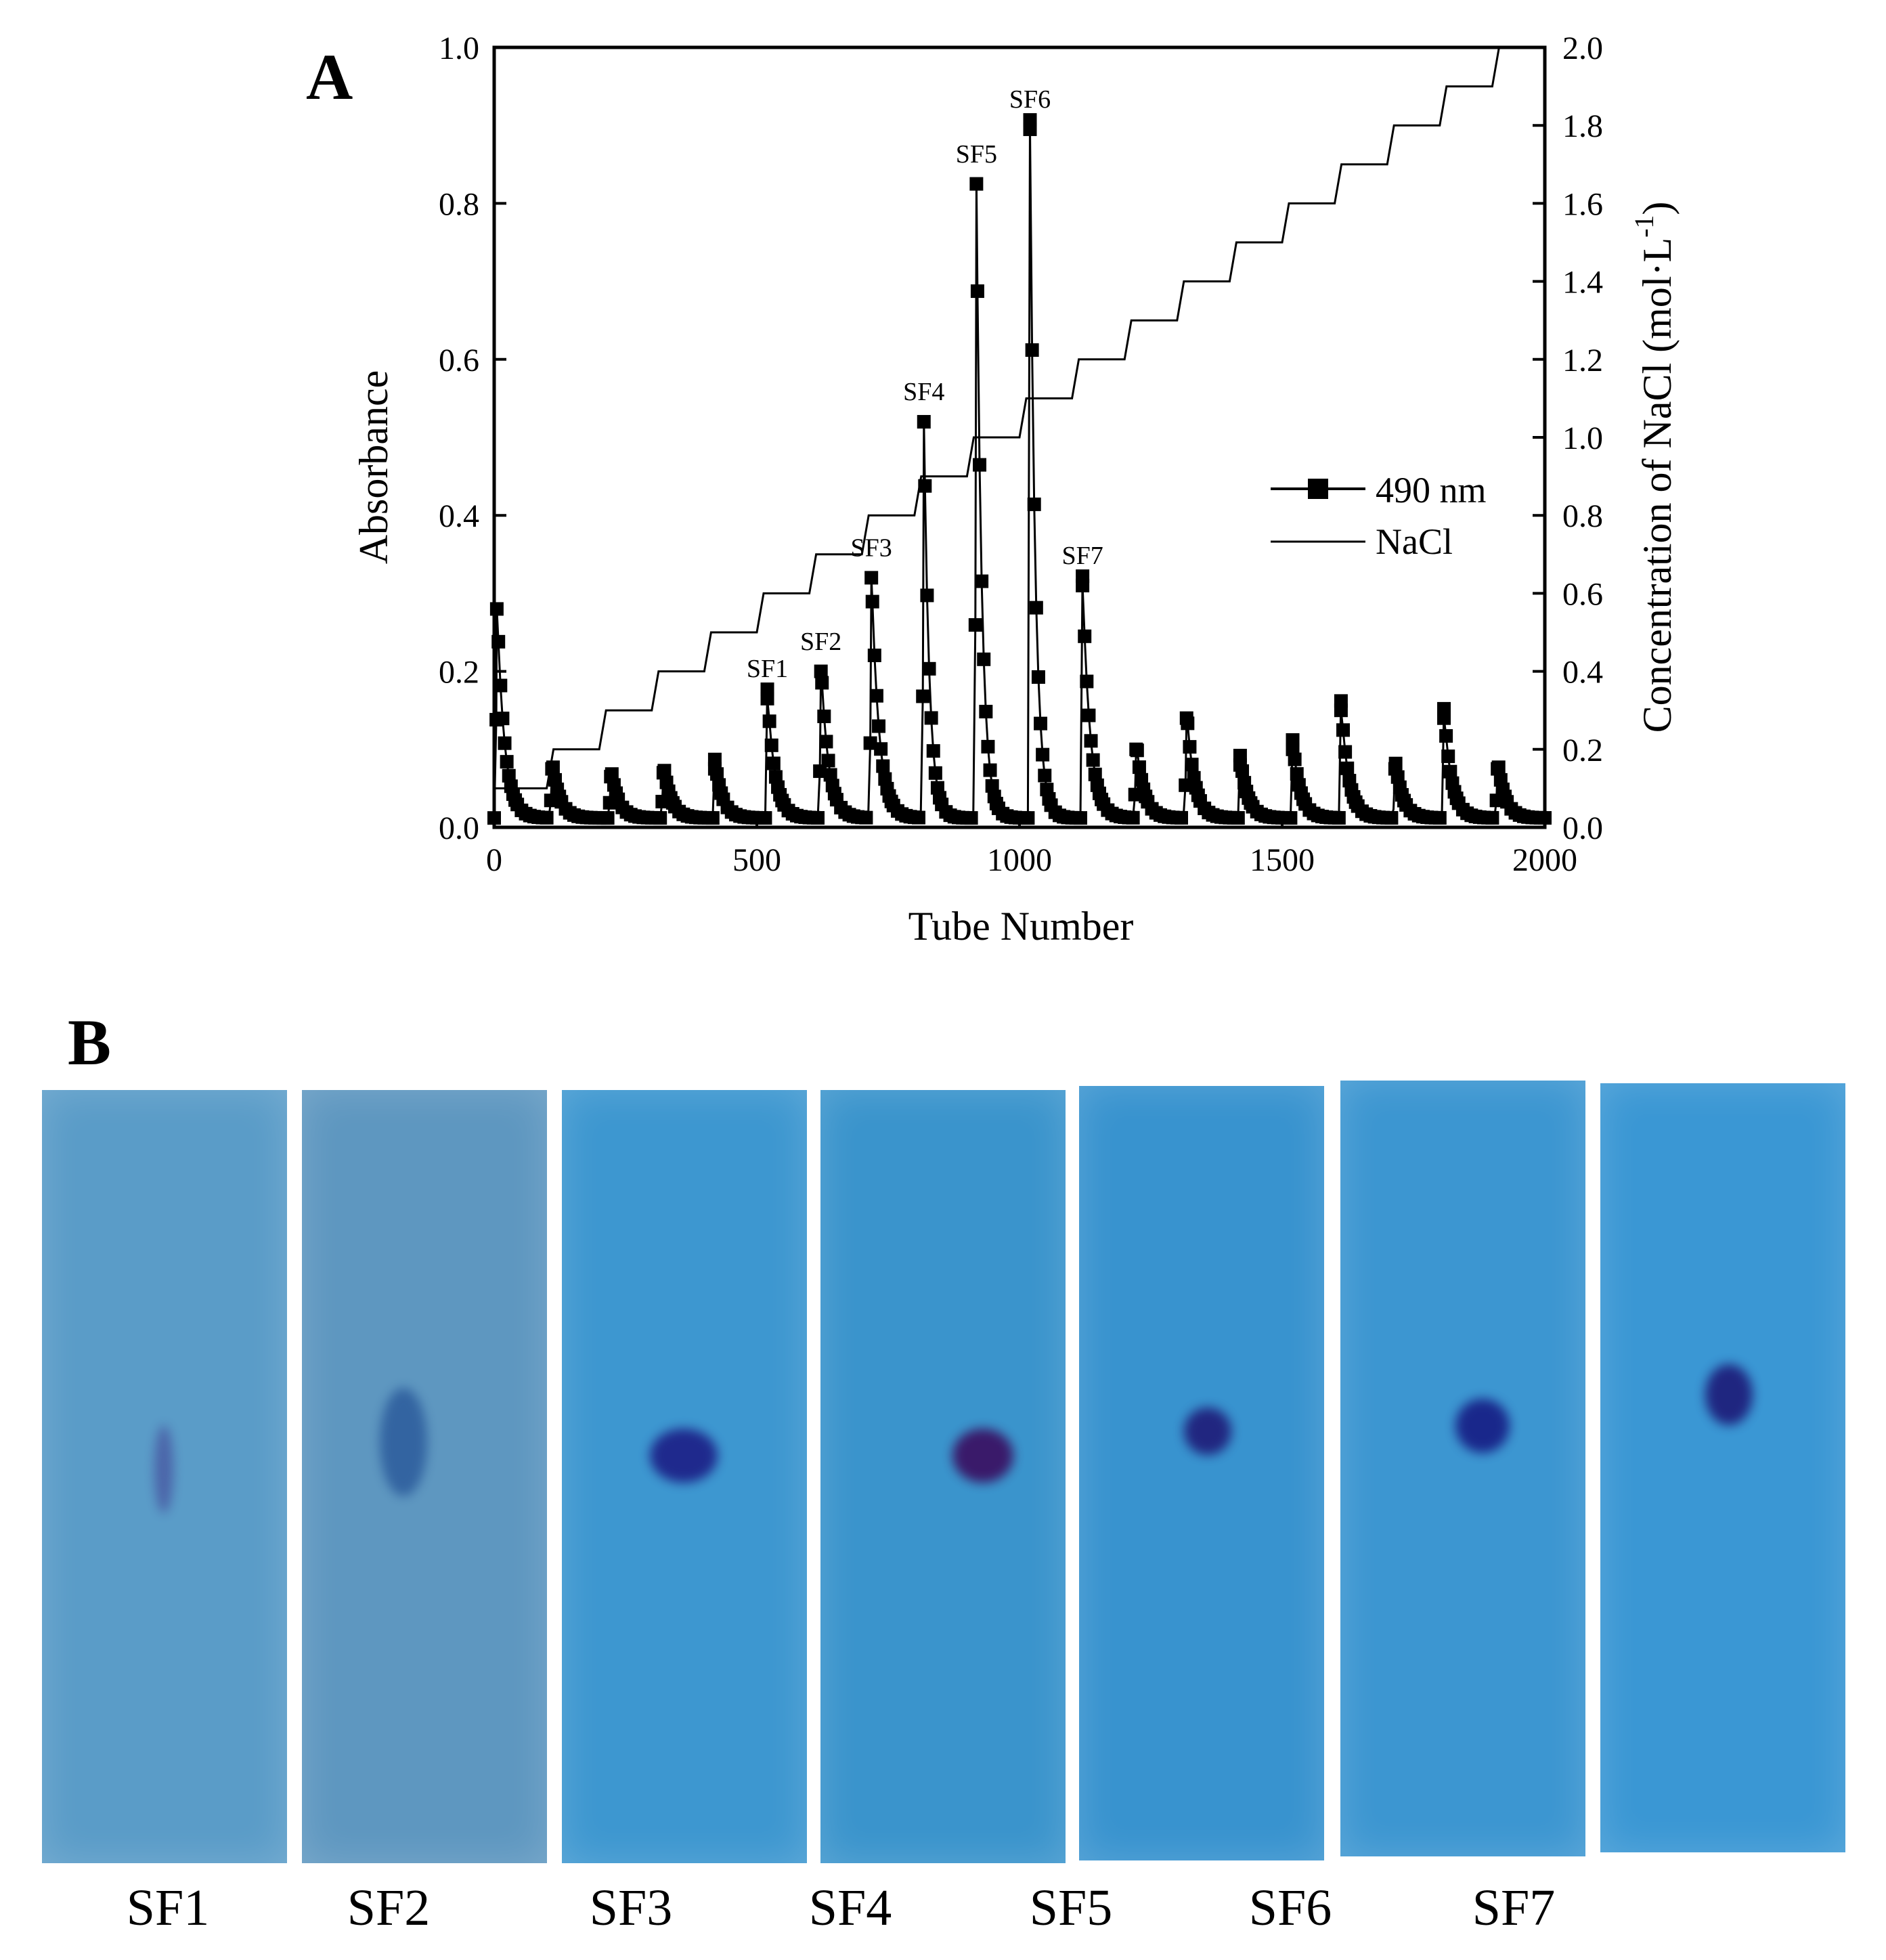  Describe the element at coordinates (459, 360) in the screenshot. I see `y-tick-label: 0.6` at that location.